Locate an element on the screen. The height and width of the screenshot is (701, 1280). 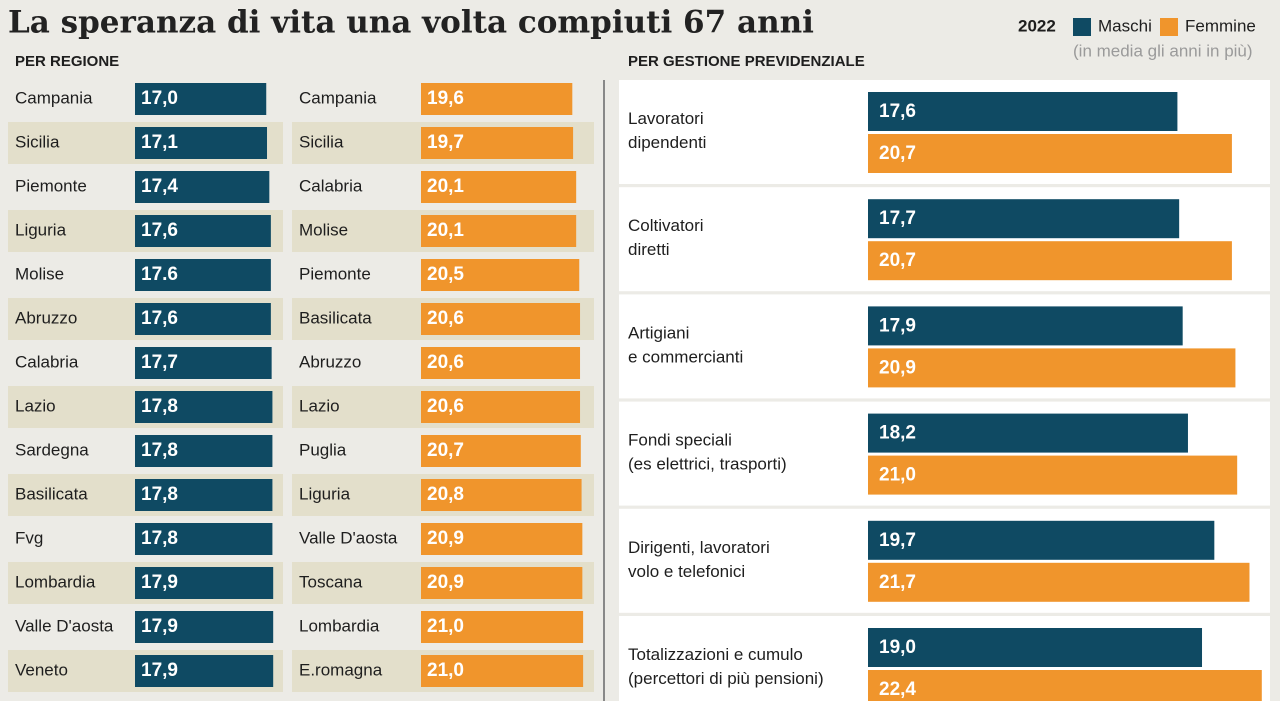
value-label: 17,4 is located at coordinates (159, 186).